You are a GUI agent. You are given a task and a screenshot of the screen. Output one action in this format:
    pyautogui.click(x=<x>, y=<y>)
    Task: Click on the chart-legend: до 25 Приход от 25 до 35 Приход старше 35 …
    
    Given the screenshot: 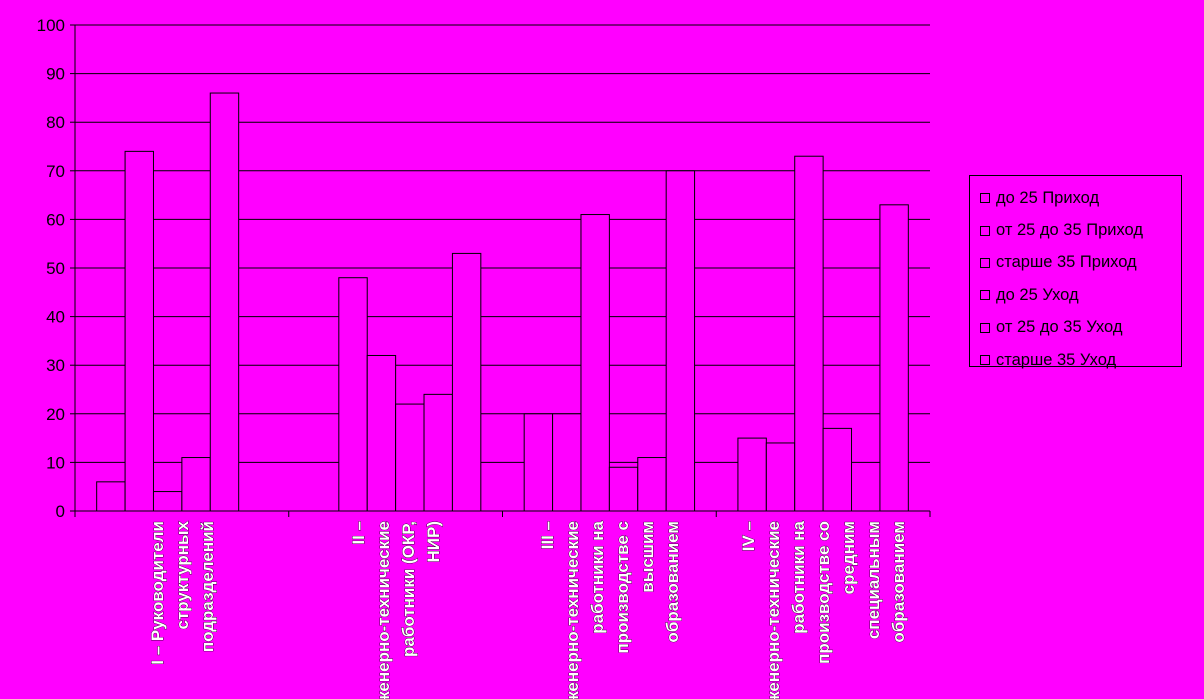 What is the action you would take?
    pyautogui.click(x=1075, y=272)
    